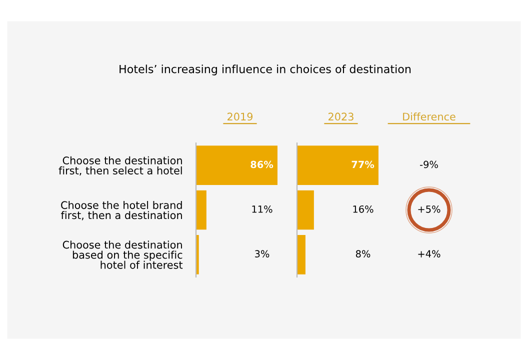  Describe the element at coordinates (429, 164) in the screenshot. I see `text: -9%` at that location.